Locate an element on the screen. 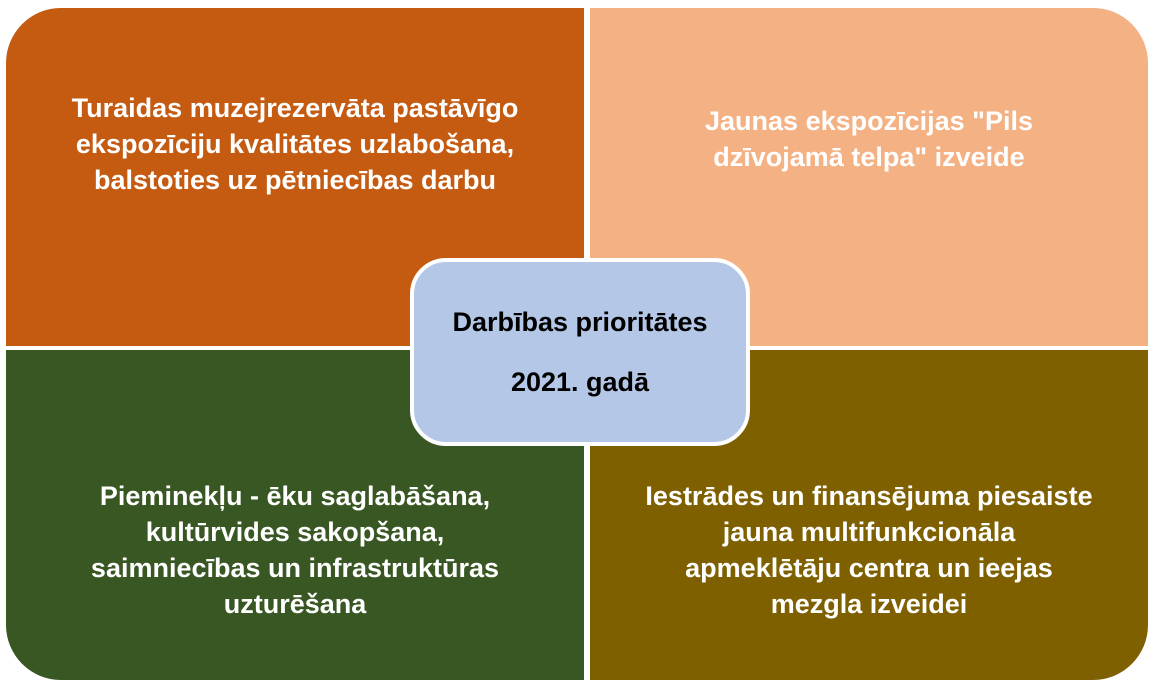 This screenshot has width=1154, height=684. text-line: kultūrvides sakopšana, is located at coordinates (295, 532).